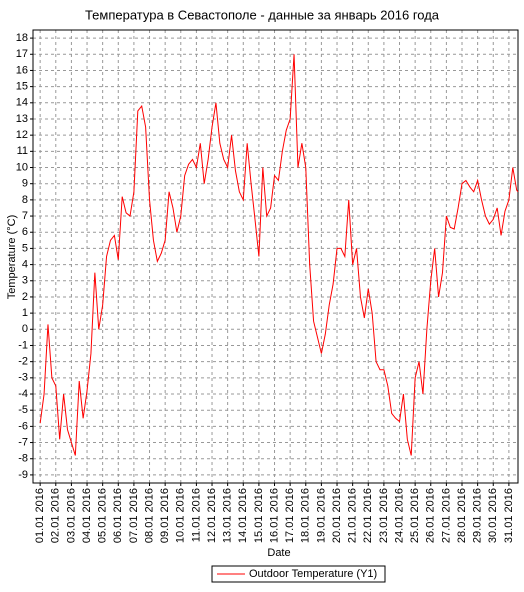 The width and height of the screenshot is (524, 592). What do you see at coordinates (196, 515) in the screenshot?
I see `x-tick-label: 11.01 2016` at bounding box center [196, 515].